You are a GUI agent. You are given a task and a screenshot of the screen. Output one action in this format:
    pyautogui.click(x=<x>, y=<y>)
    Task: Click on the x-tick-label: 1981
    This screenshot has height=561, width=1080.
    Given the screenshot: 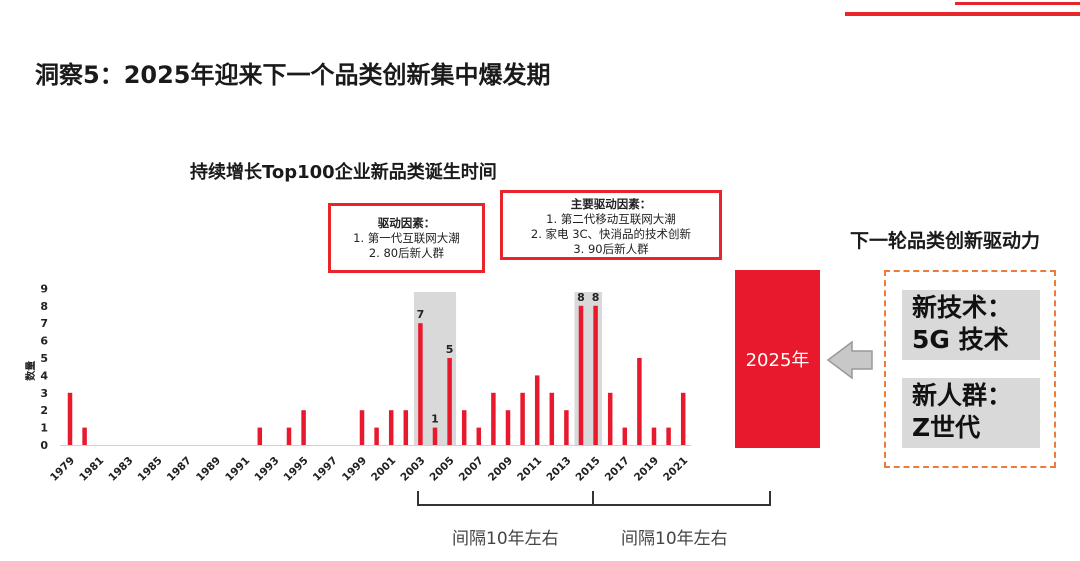 What is the action you would take?
    pyautogui.click(x=91, y=469)
    